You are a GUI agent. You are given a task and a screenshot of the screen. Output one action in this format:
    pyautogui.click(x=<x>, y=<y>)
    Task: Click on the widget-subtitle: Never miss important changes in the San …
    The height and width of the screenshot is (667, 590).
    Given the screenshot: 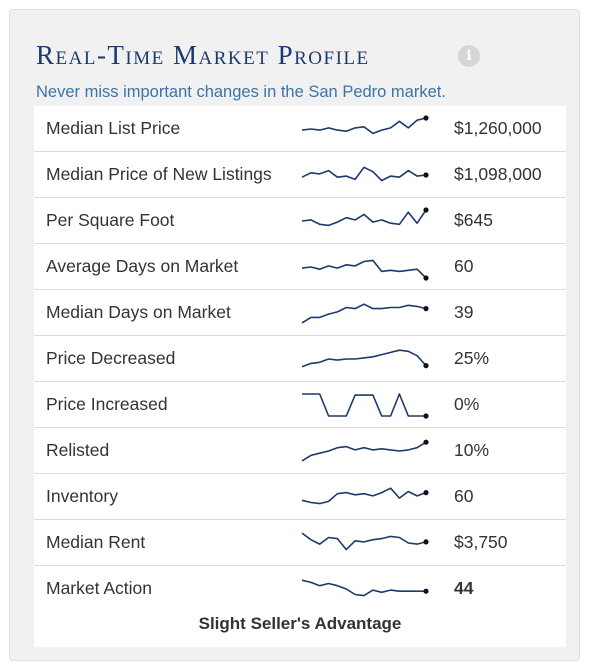 What is the action you would take?
    pyautogui.click(x=241, y=92)
    